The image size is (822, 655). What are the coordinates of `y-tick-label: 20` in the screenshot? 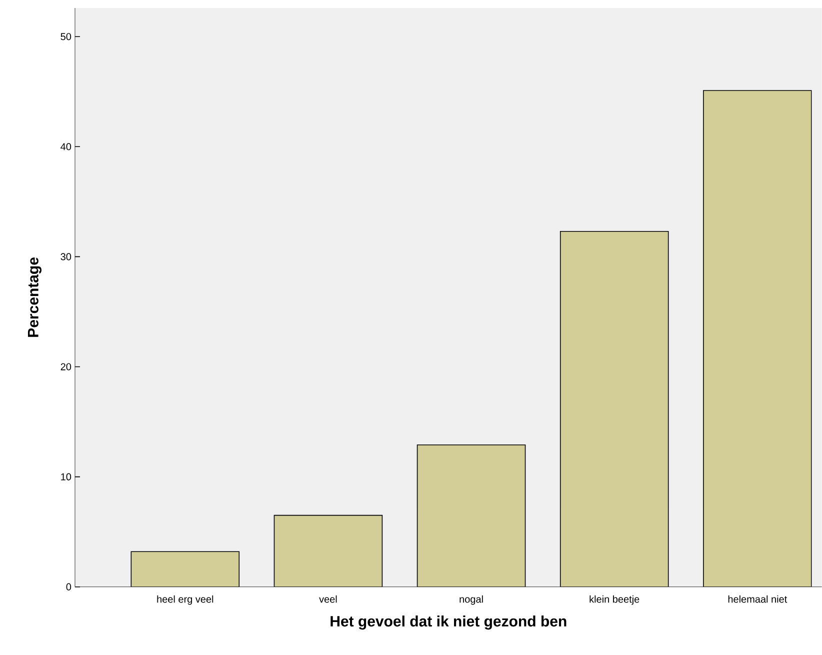 It's located at (66, 366).